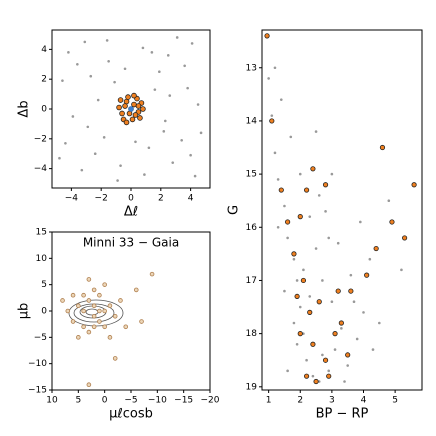 The width and height of the screenshot is (436, 436). I want to click on x-tick-label: 10, so click(52, 401).